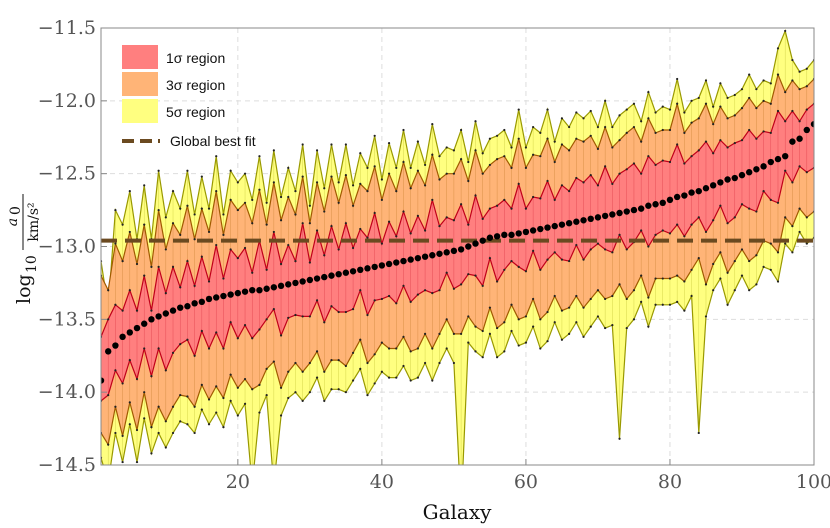 This screenshot has height=528, width=830. Describe the element at coordinates (140, 84) in the screenshot. I see `legend-swatch-3sigma` at that location.